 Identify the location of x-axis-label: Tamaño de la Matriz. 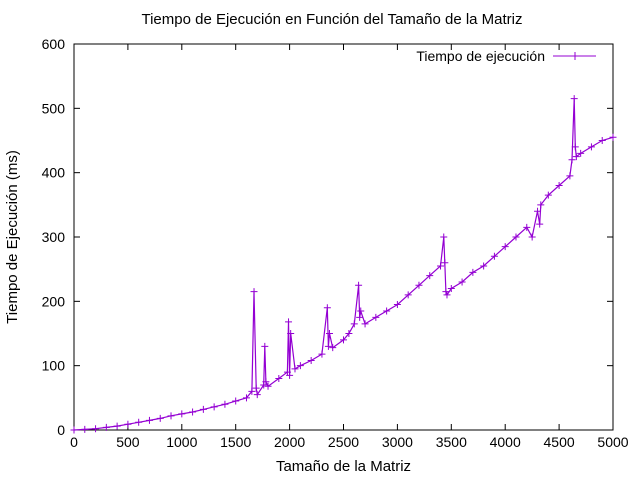
(343, 466).